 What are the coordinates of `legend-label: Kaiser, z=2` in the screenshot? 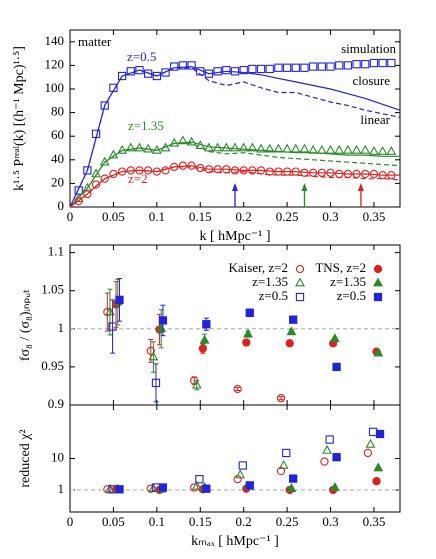 It's located at (258, 267).